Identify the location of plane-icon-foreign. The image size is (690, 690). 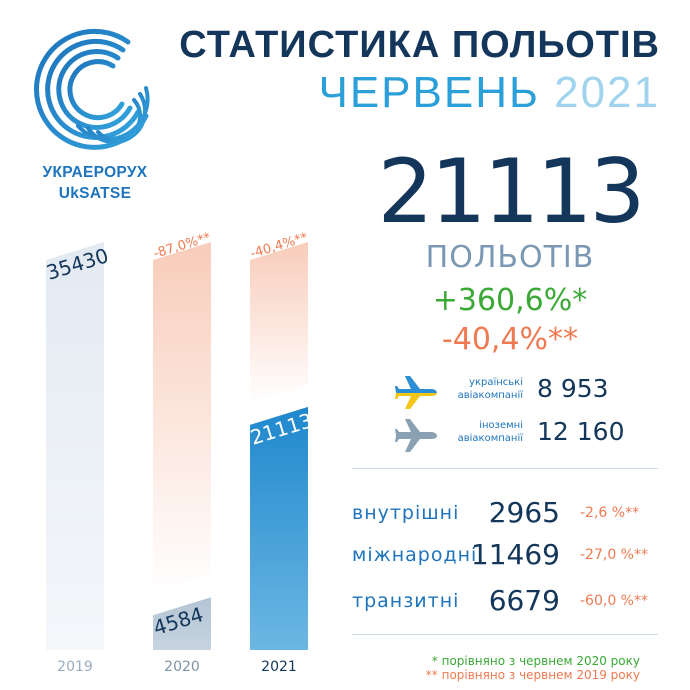
(416, 435).